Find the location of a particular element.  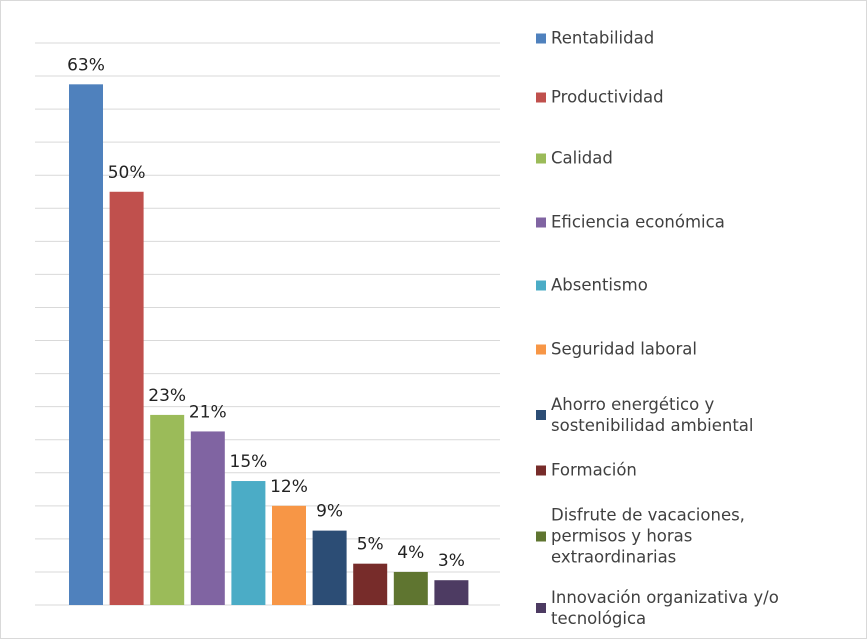

legend-item: Eficiencia económica is located at coordinates (696, 222).